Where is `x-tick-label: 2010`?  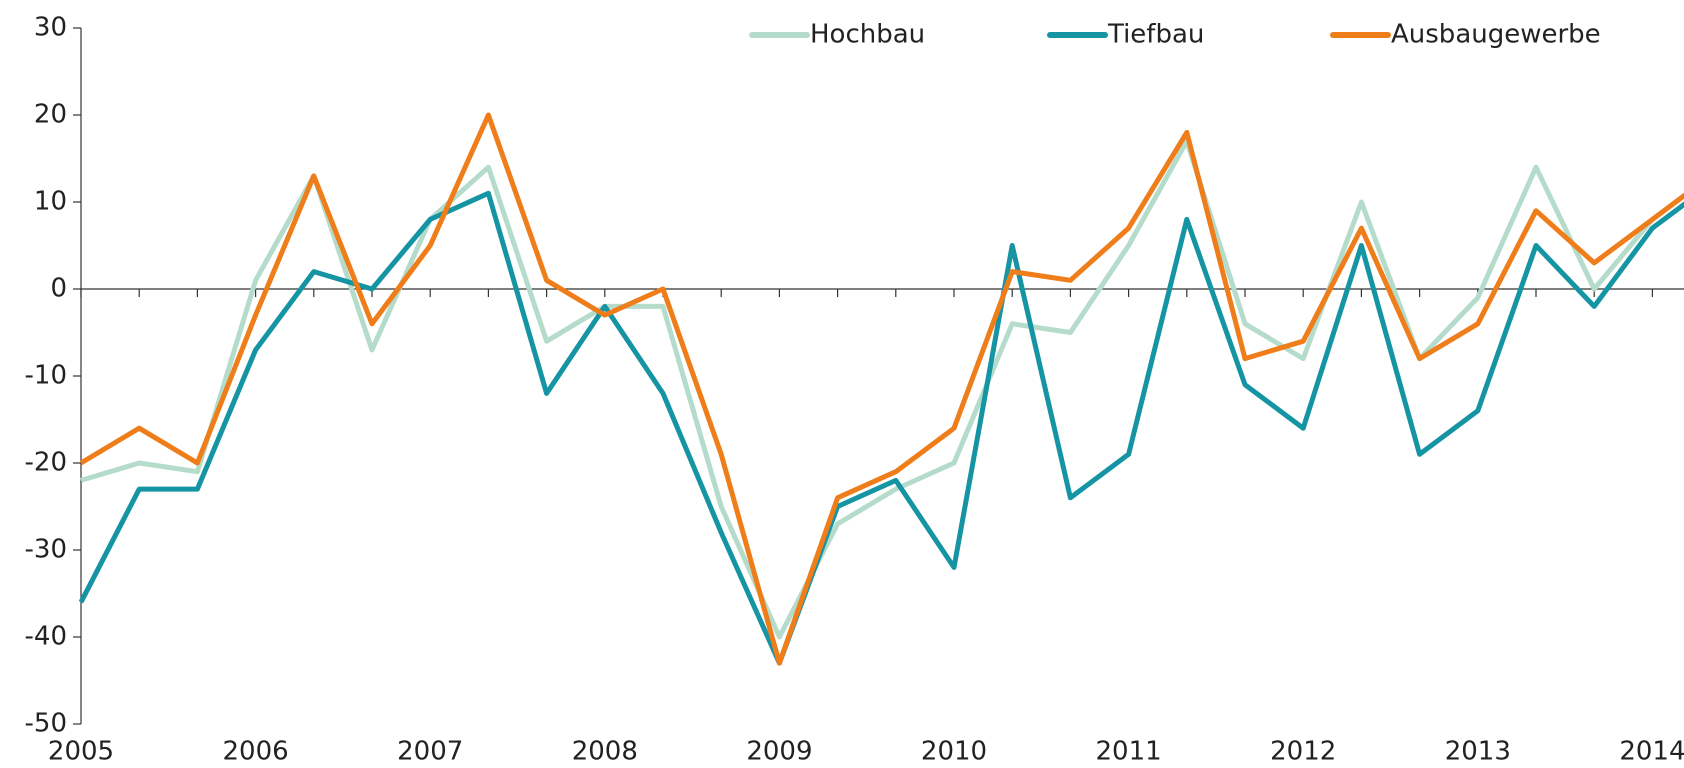 x-tick-label: 2010 is located at coordinates (954, 752).